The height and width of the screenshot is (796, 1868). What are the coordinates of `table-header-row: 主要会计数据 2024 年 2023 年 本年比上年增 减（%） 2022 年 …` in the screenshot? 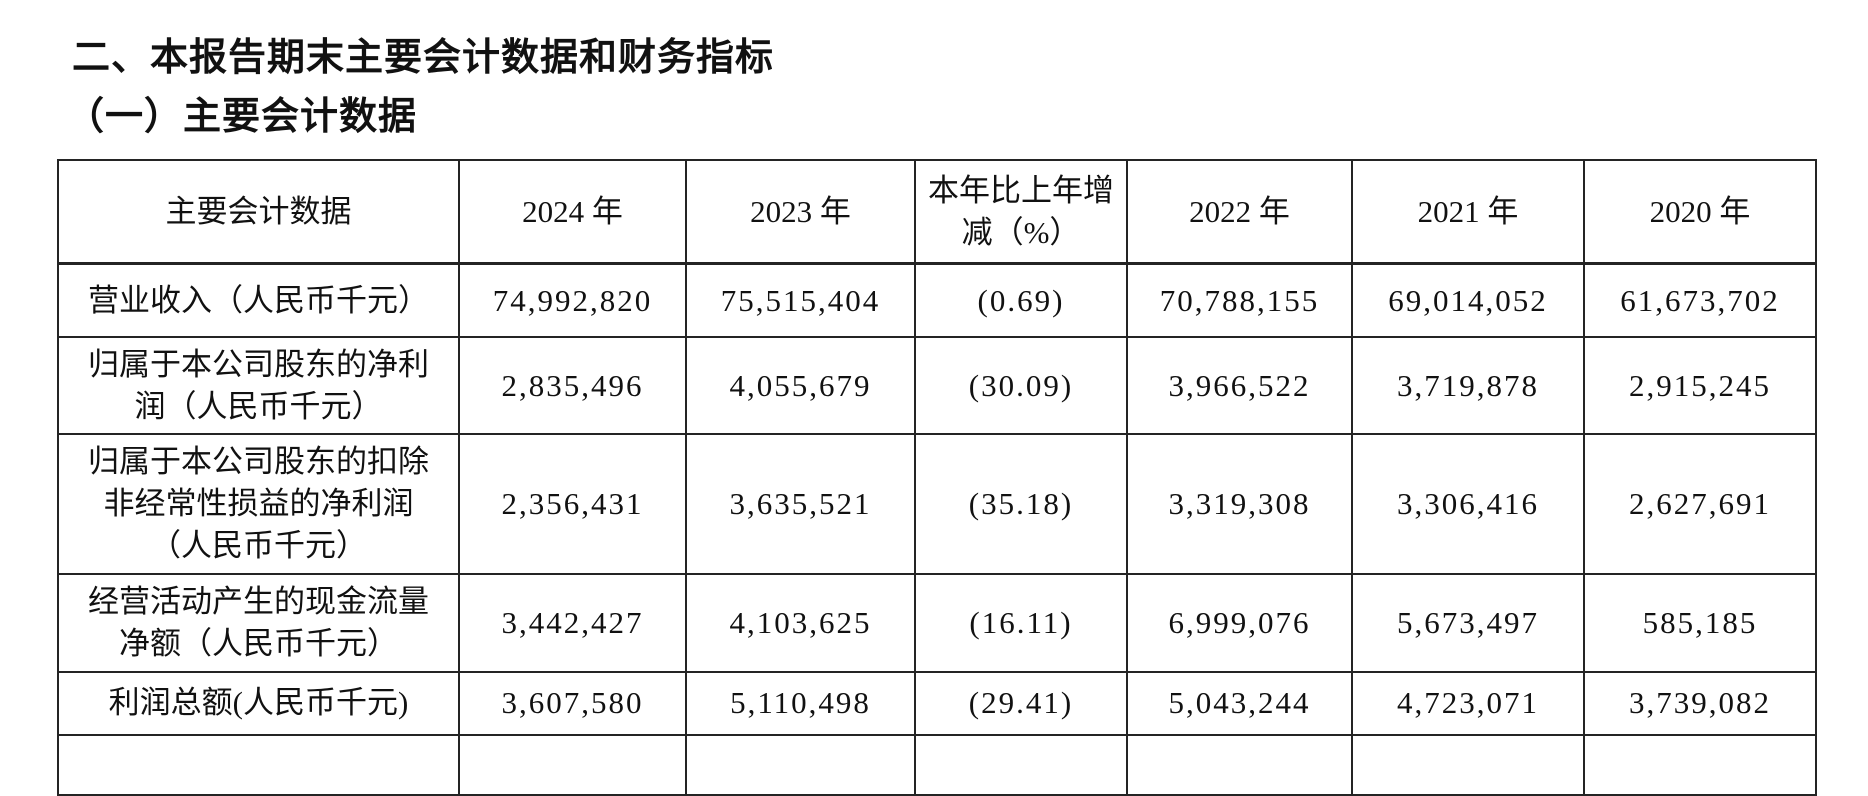 It's located at (937, 212).